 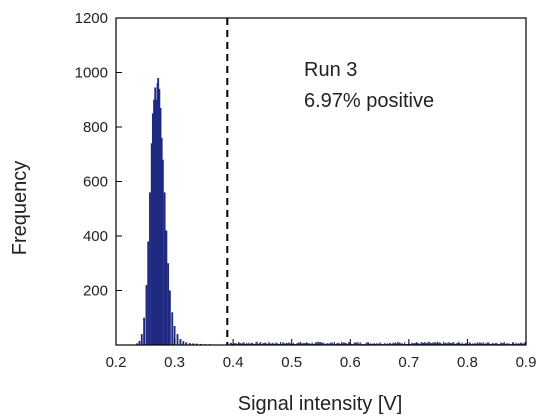 What do you see at coordinates (91, 73) in the screenshot?
I see `y-tick-label: 1000` at bounding box center [91, 73].